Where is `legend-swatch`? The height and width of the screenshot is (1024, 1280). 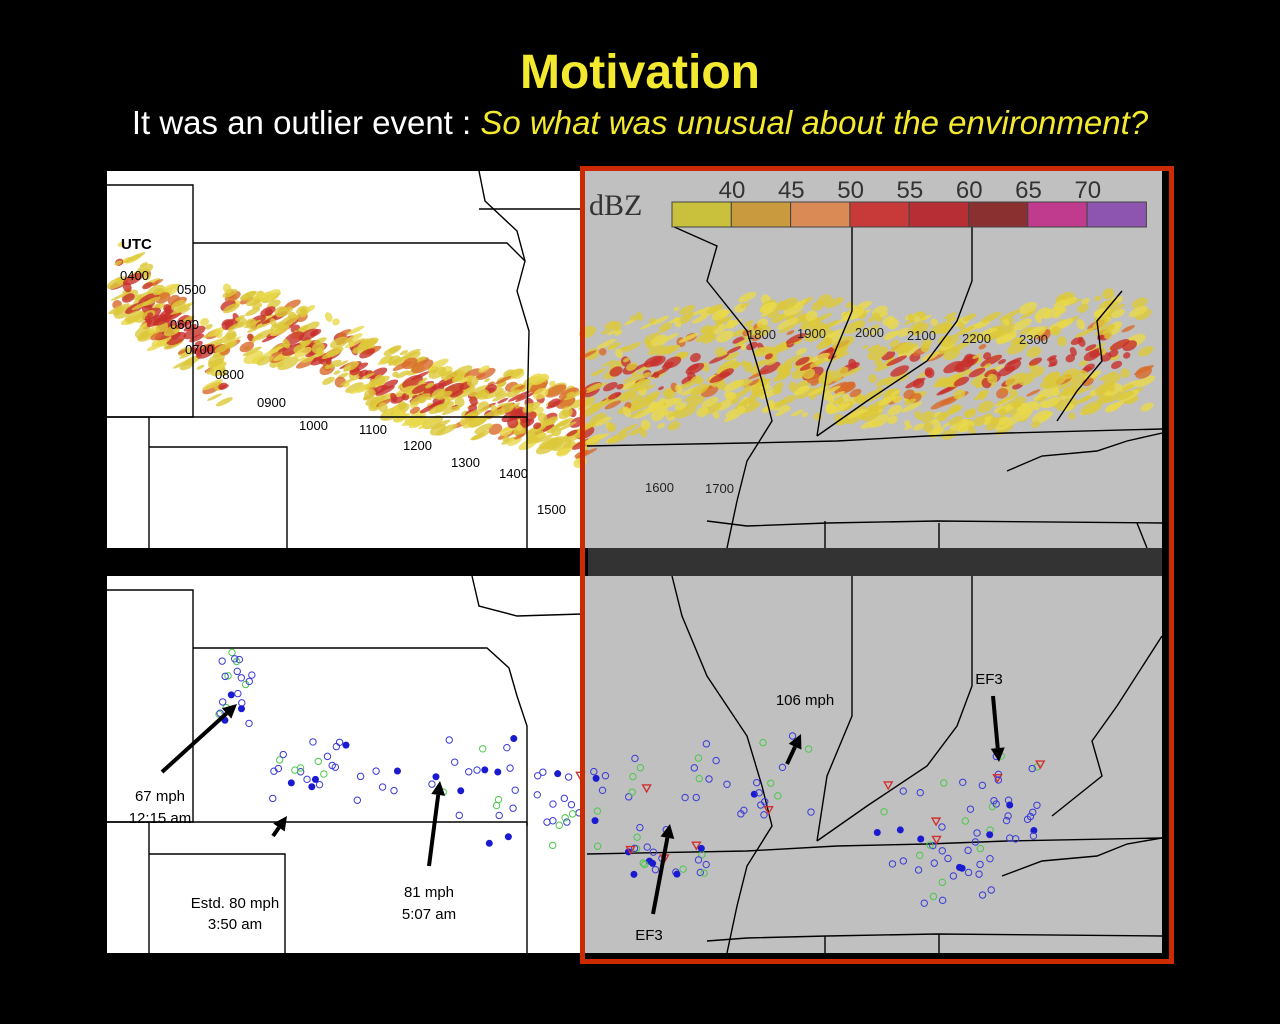 legend-swatch is located at coordinates (1116, 214).